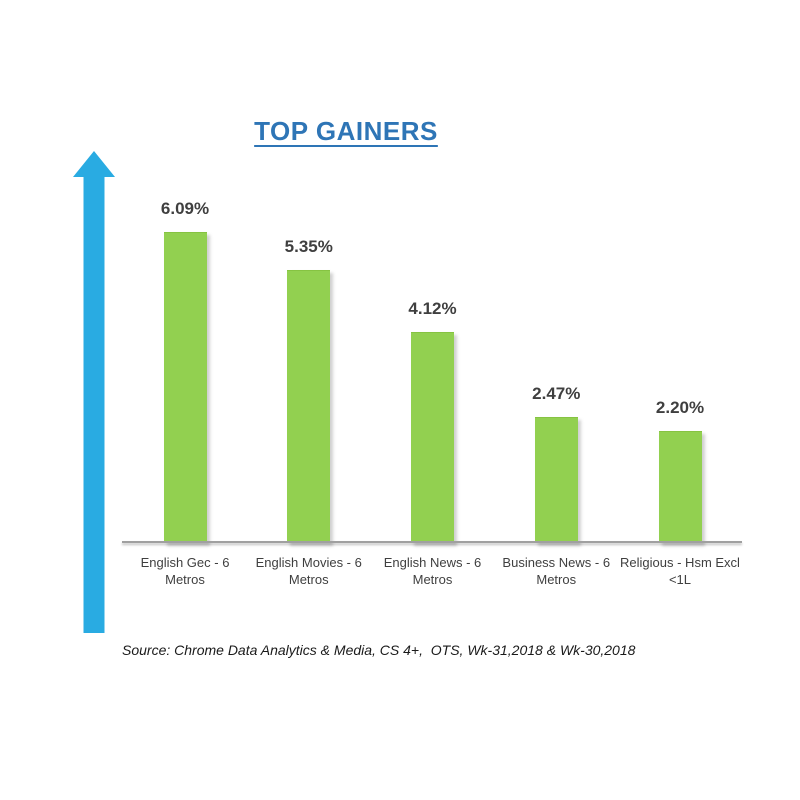 The width and height of the screenshot is (800, 800). What do you see at coordinates (308, 571) in the screenshot?
I see `x-axis-label: English Movies - 6 Metros` at bounding box center [308, 571].